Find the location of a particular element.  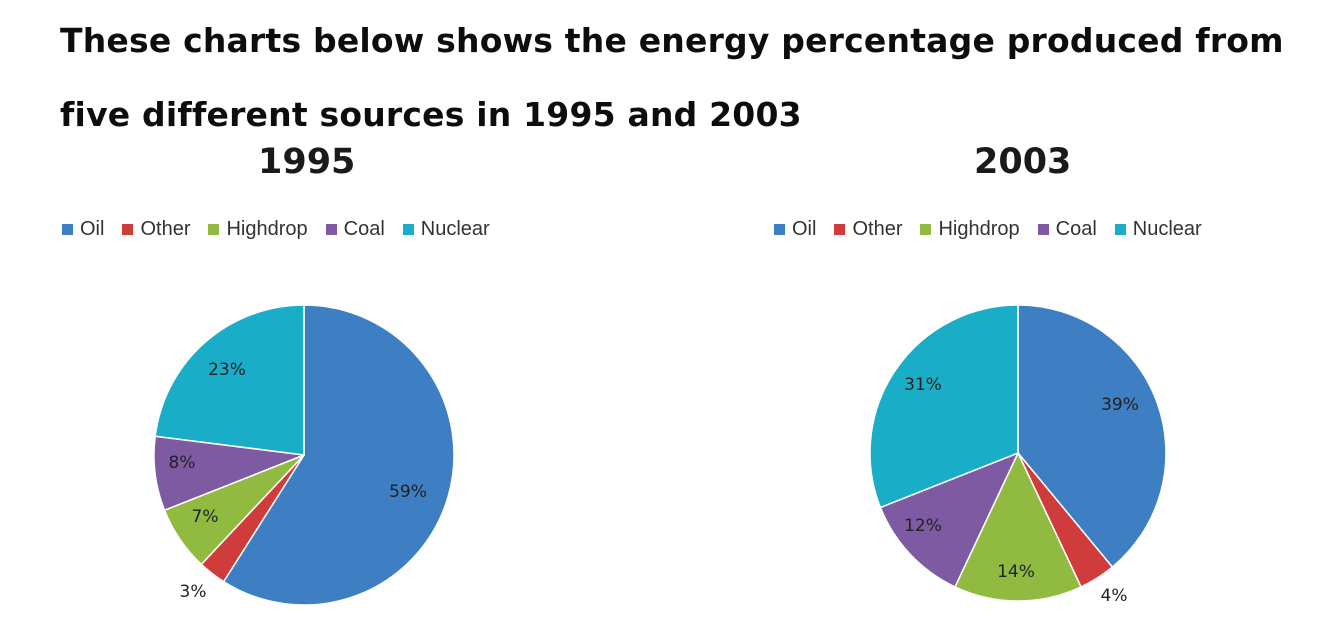

legend-1995: Oil Other Highdrop Coal Nuclear is located at coordinates (276, 229).